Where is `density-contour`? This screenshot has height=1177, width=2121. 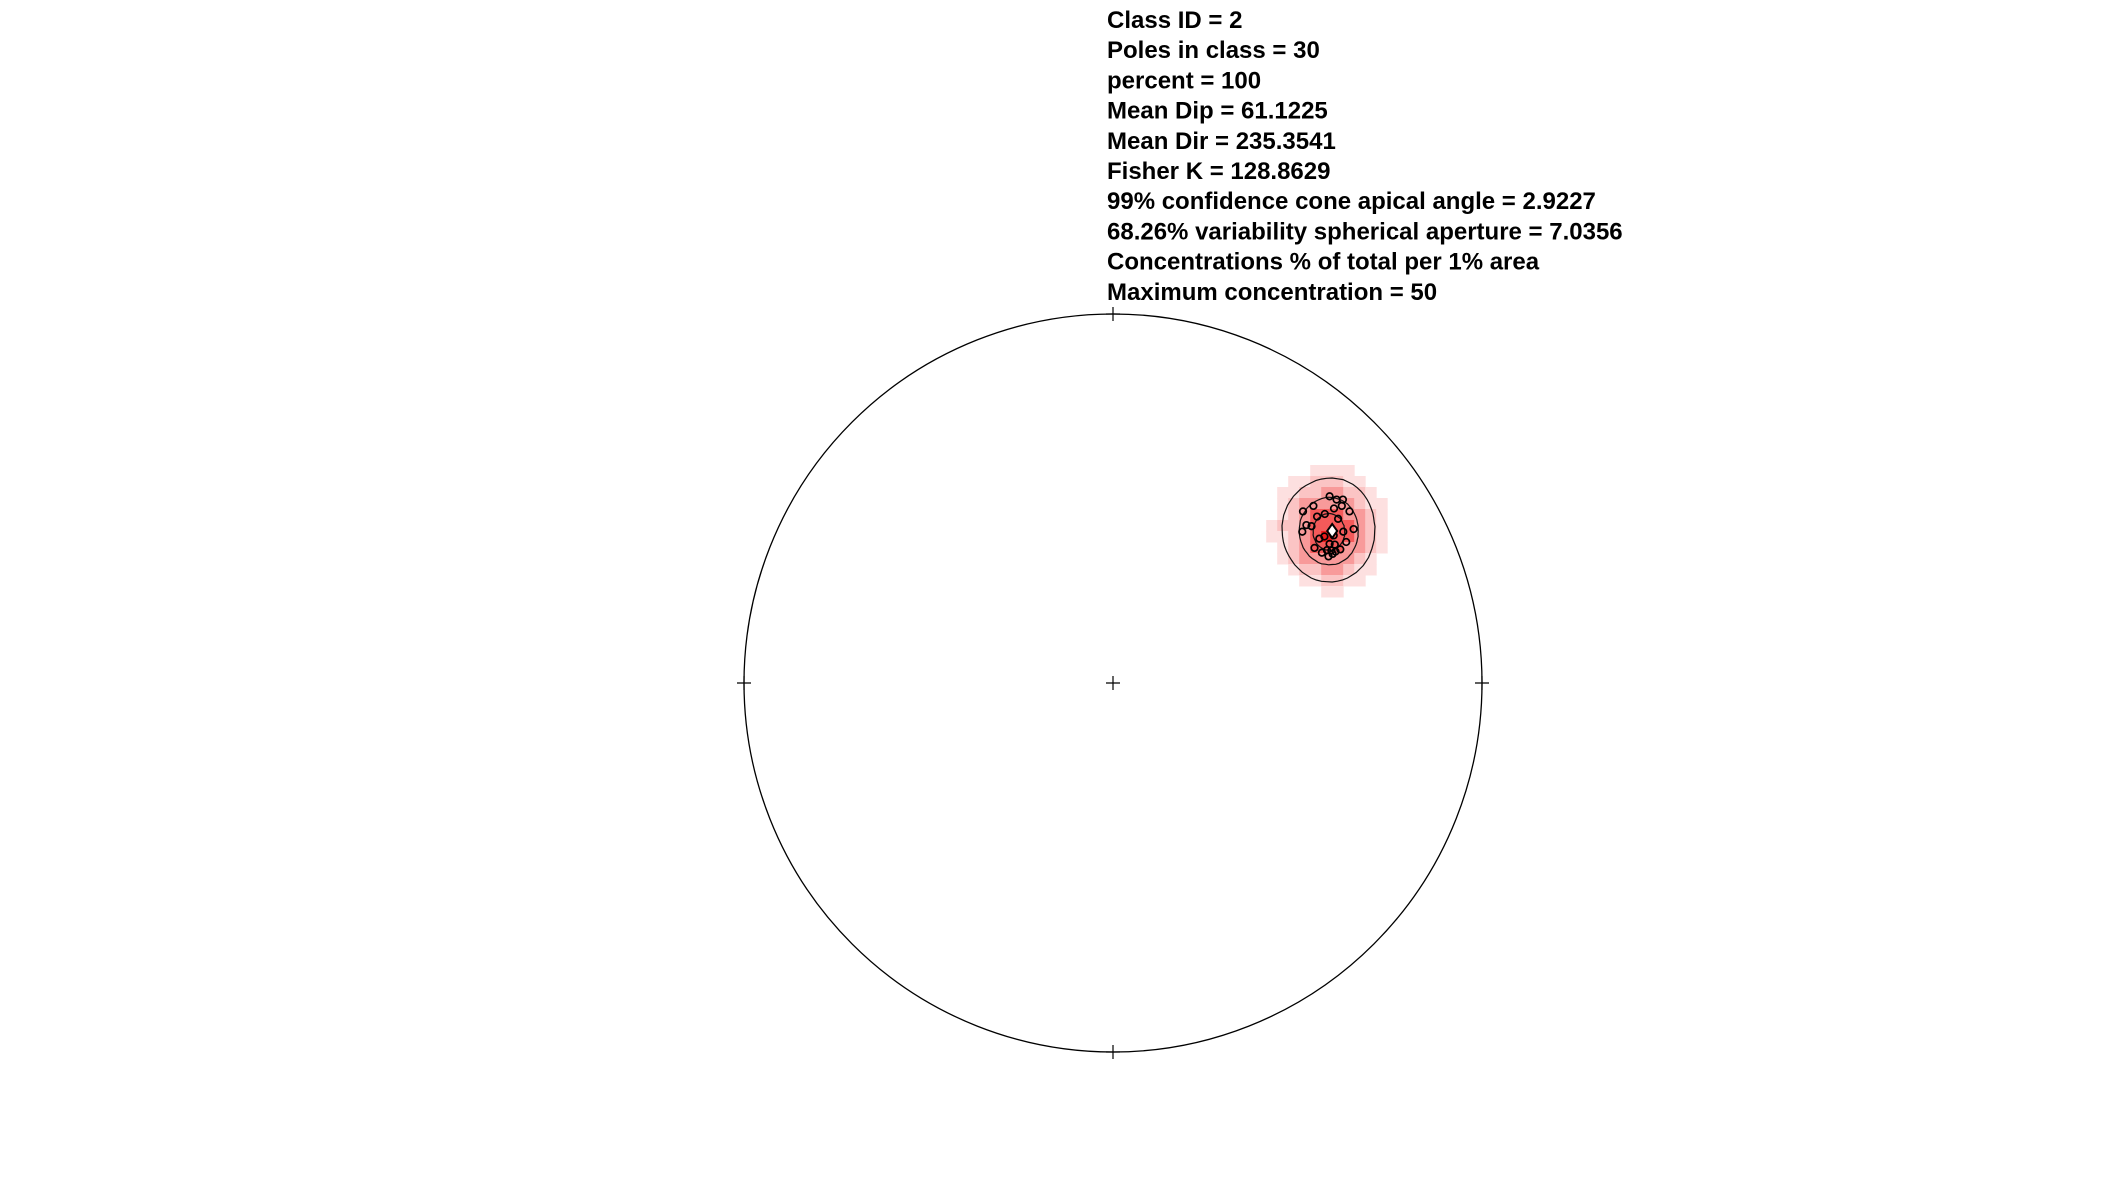 density-contour is located at coordinates (1328, 530).